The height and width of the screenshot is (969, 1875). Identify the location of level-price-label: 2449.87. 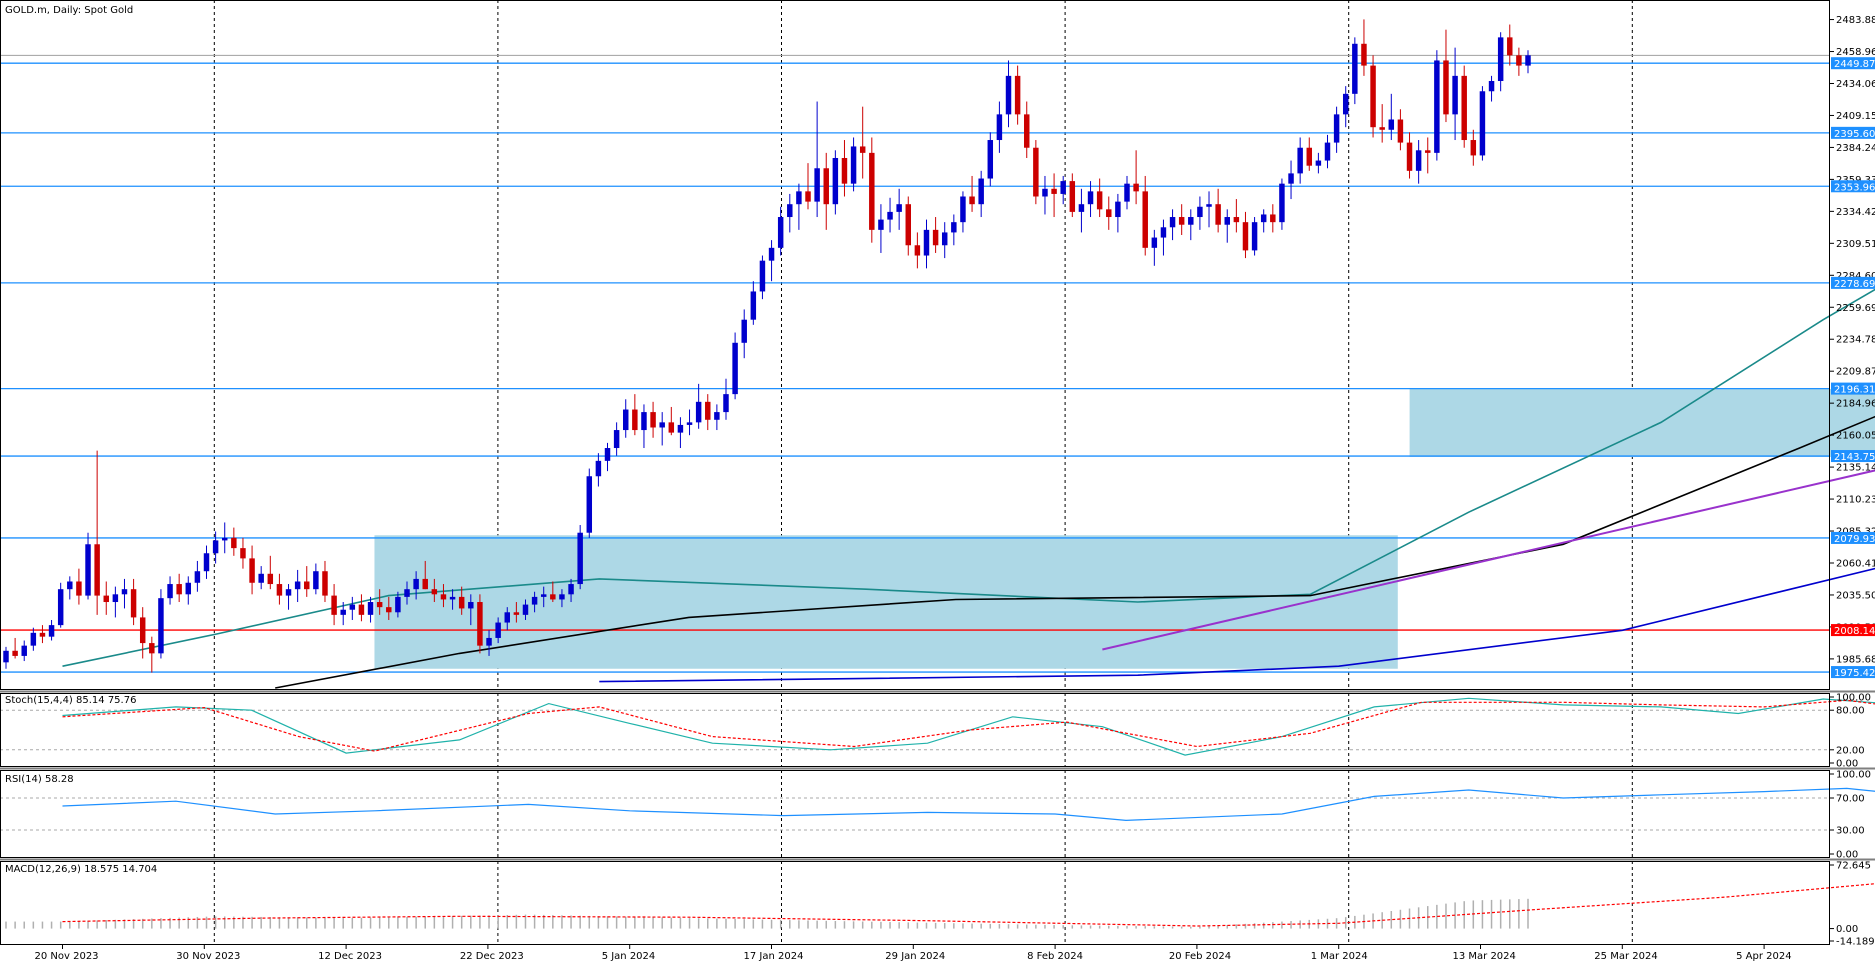
(1854, 64).